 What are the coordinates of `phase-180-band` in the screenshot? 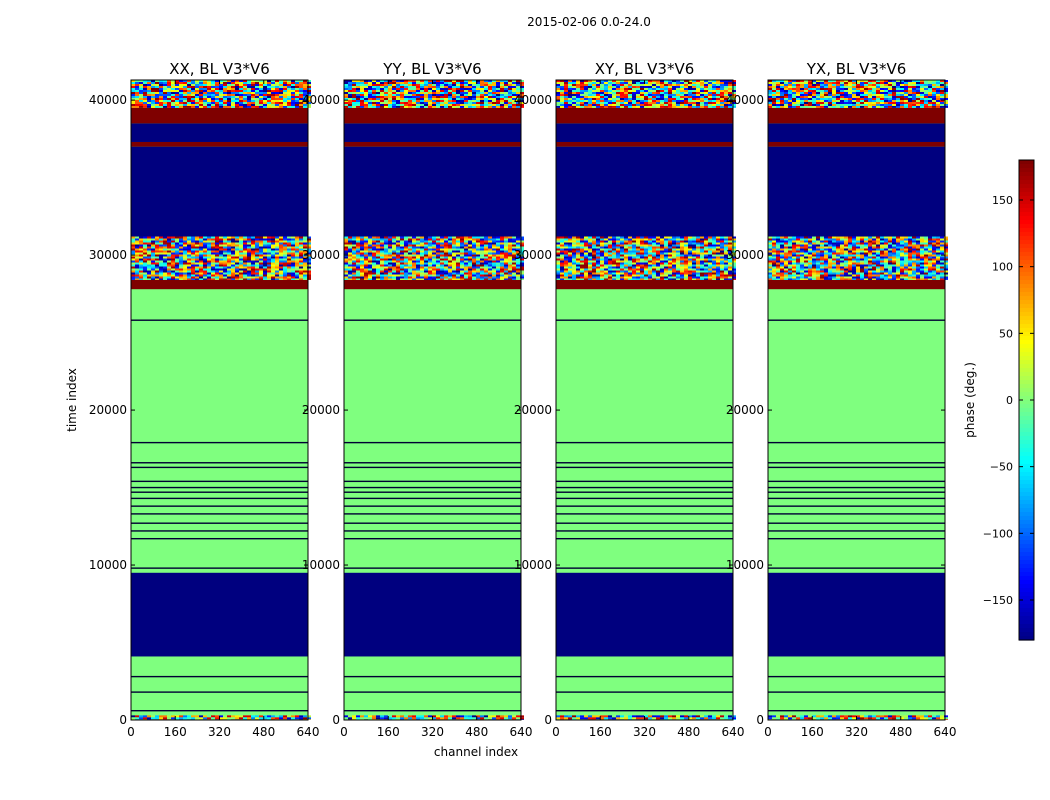 It's located at (644, 284).